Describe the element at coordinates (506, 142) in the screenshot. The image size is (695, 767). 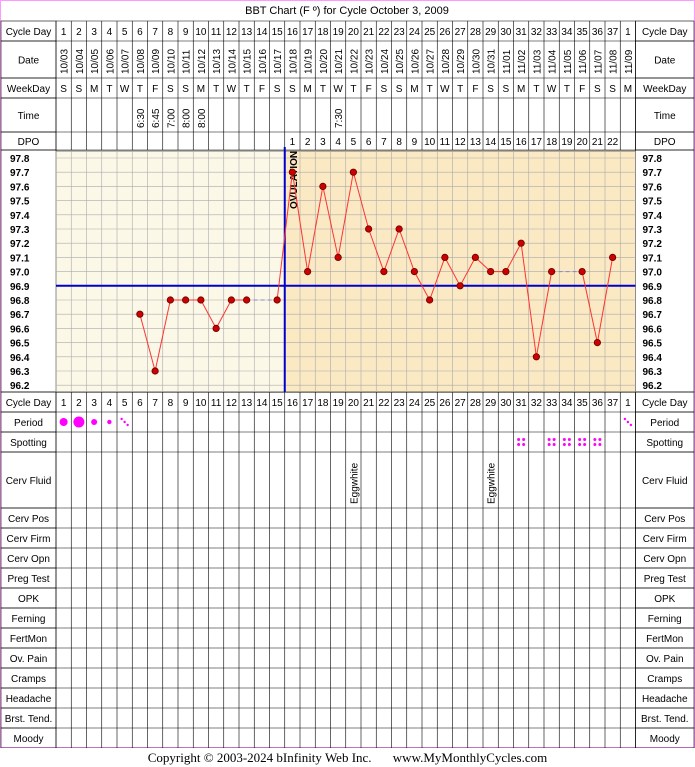
I see `dpo-label: 15` at that location.